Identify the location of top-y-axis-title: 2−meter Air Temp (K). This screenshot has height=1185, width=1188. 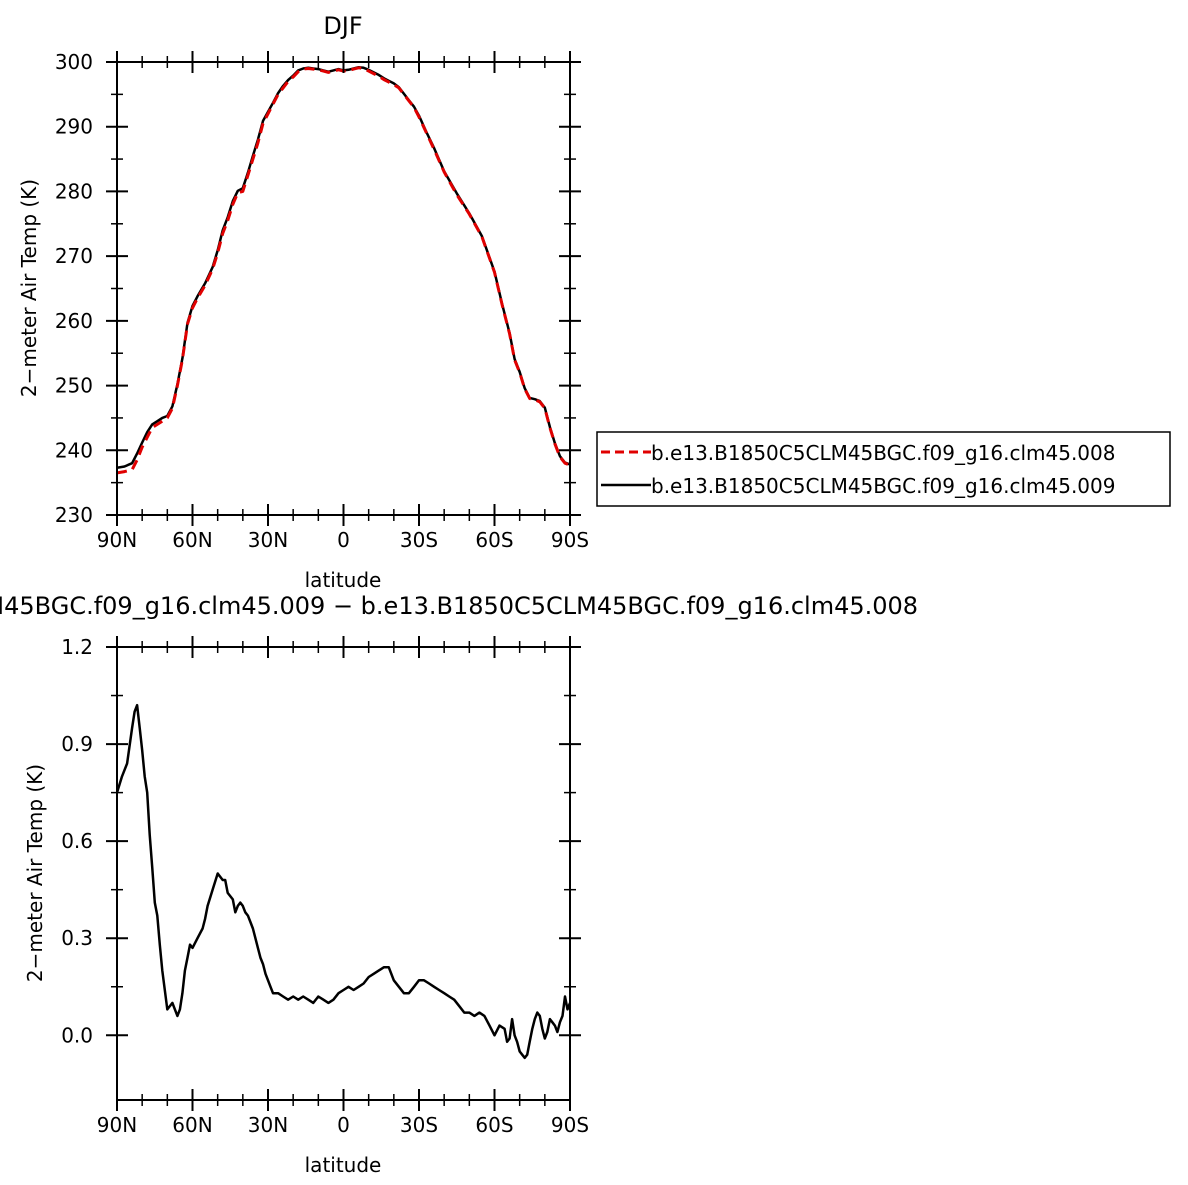
(29, 288).